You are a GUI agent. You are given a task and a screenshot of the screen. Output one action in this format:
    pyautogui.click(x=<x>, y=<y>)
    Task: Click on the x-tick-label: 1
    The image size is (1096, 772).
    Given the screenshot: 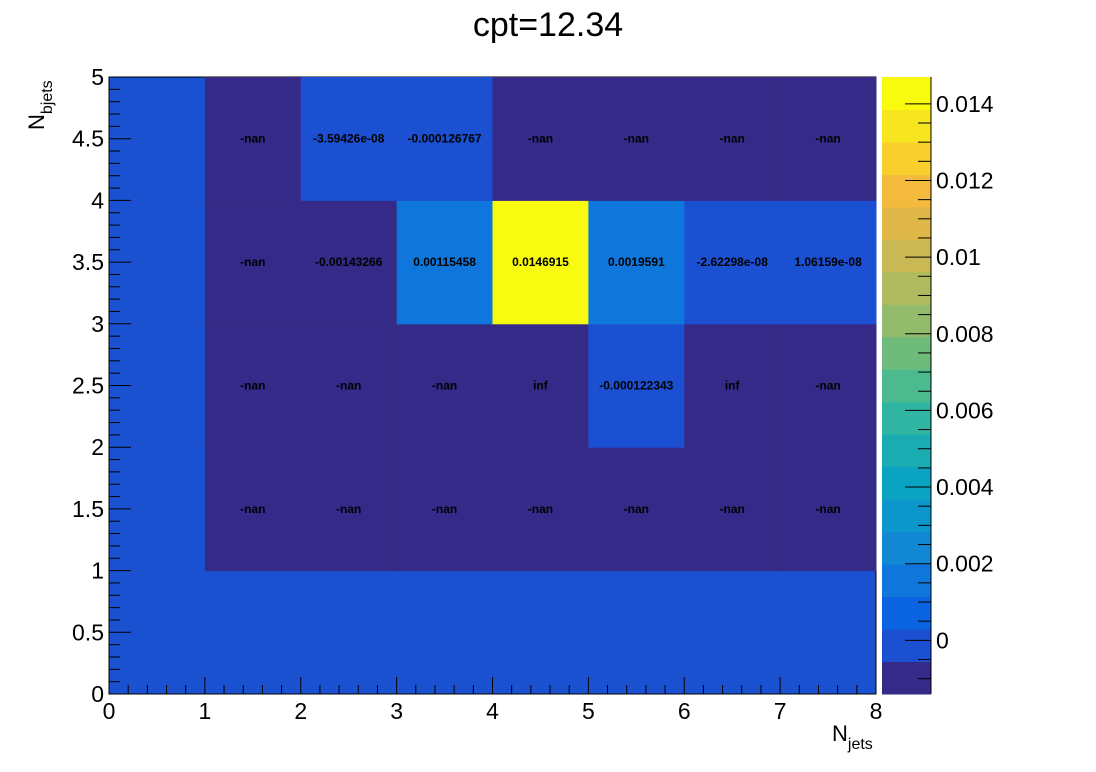 What is the action you would take?
    pyautogui.click(x=204, y=711)
    